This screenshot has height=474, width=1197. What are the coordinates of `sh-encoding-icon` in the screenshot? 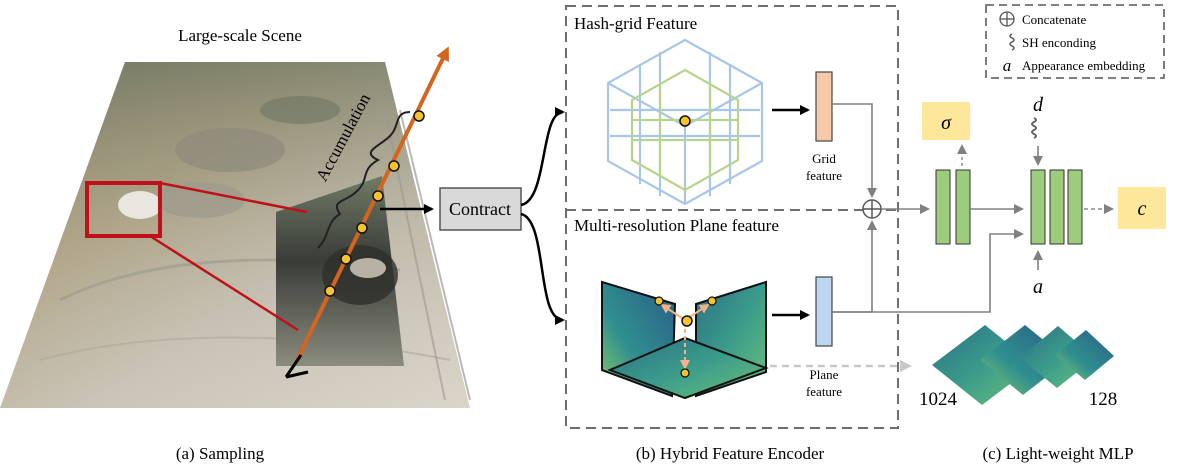 It's located at (1034, 128).